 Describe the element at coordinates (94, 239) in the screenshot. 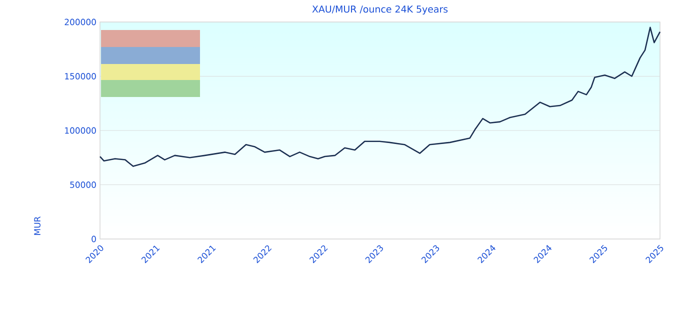

I see `y-tick-label: 0` at that location.